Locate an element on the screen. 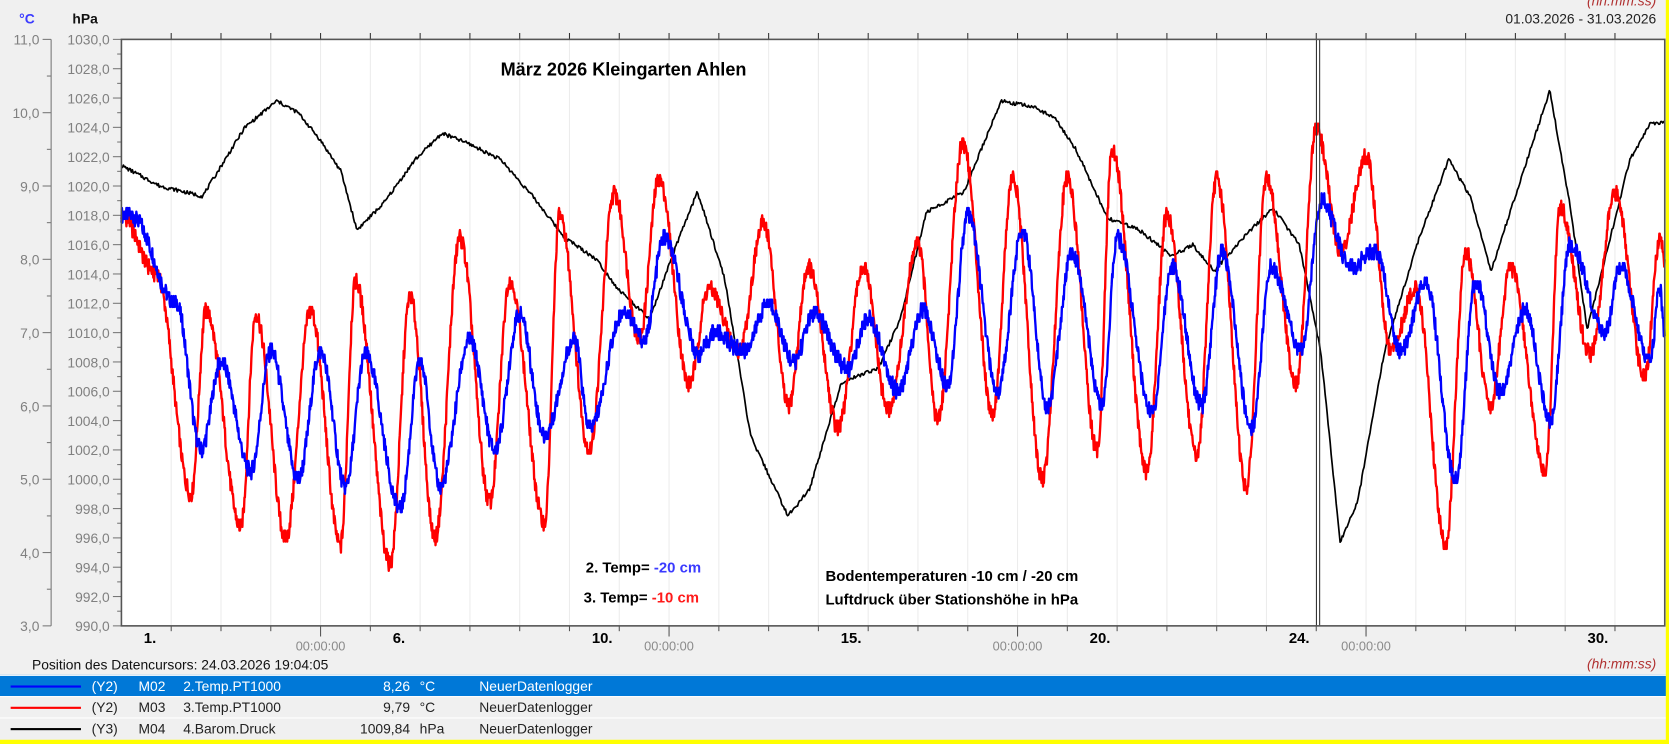 Image resolution: width=1669 pixels, height=744 pixels. annotation-temp3-prefix: 3. Temp= is located at coordinates (617, 597).